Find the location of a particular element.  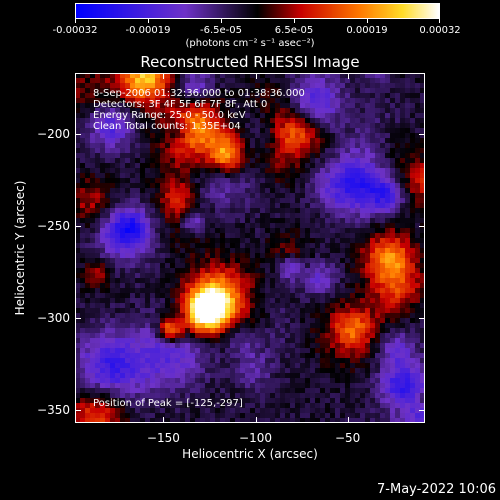

info-peak: Position of Peak = [-125,-297] is located at coordinates (168, 403).